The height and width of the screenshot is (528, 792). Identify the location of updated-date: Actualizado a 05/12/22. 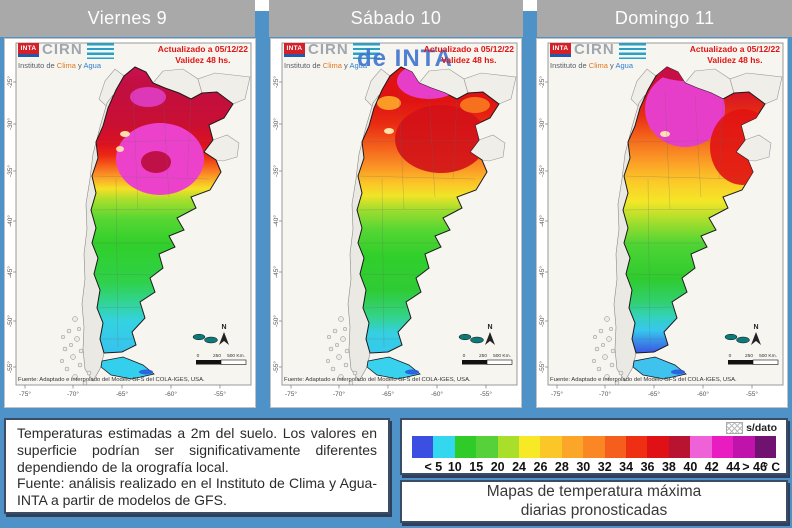
(734, 49).